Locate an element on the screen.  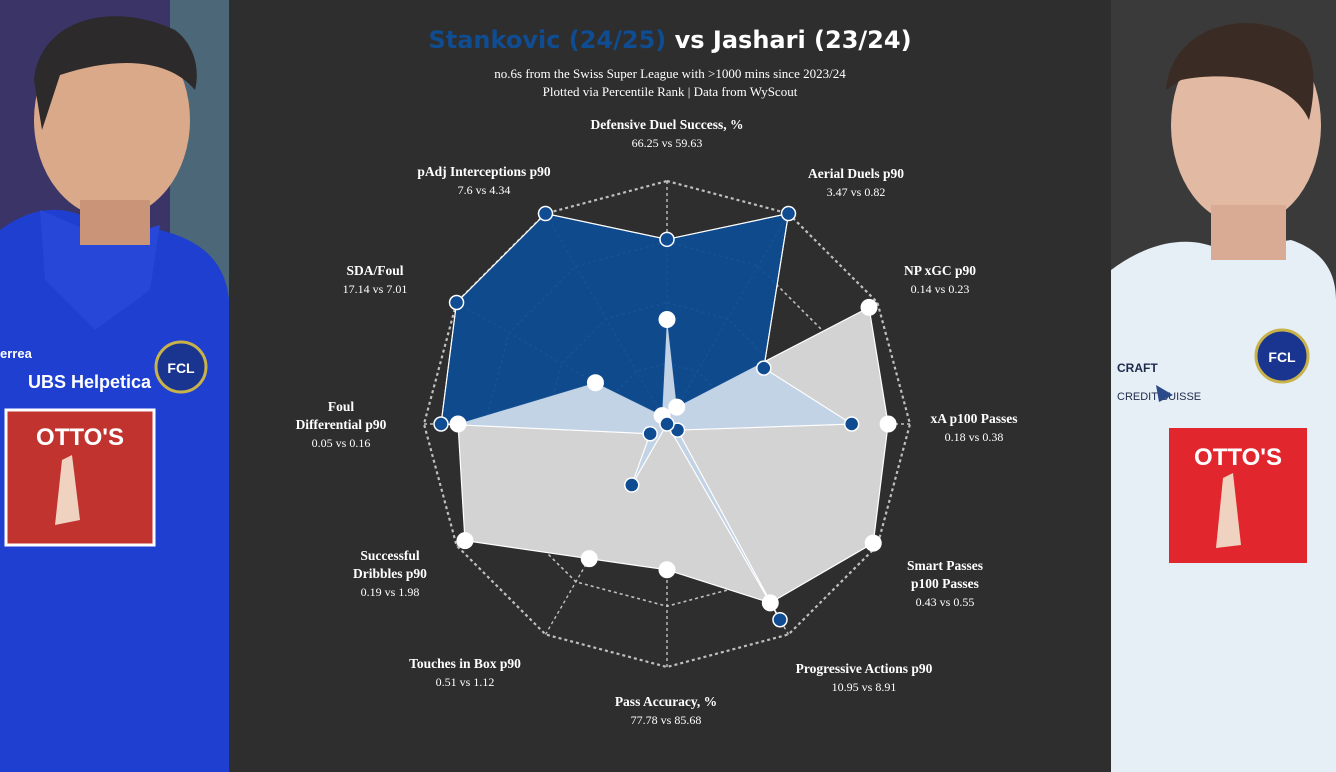
axis-label-name: SDA/Foul is located at coordinates (375, 270).